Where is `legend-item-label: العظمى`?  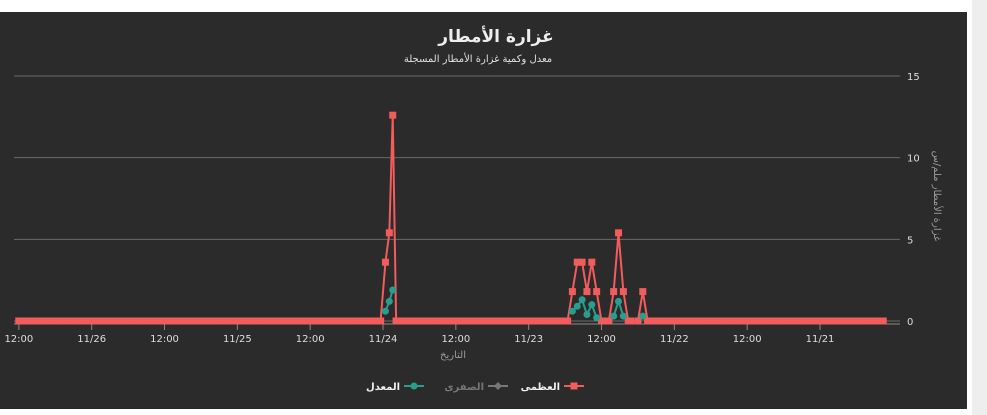
legend-item-label: العظمى is located at coordinates (540, 387).